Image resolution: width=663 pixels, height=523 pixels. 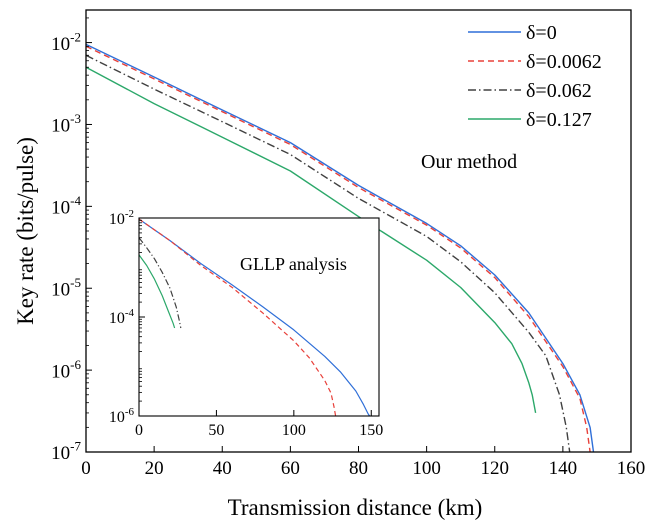 I want to click on main-x-tick-label: 160, so click(x=631, y=468).